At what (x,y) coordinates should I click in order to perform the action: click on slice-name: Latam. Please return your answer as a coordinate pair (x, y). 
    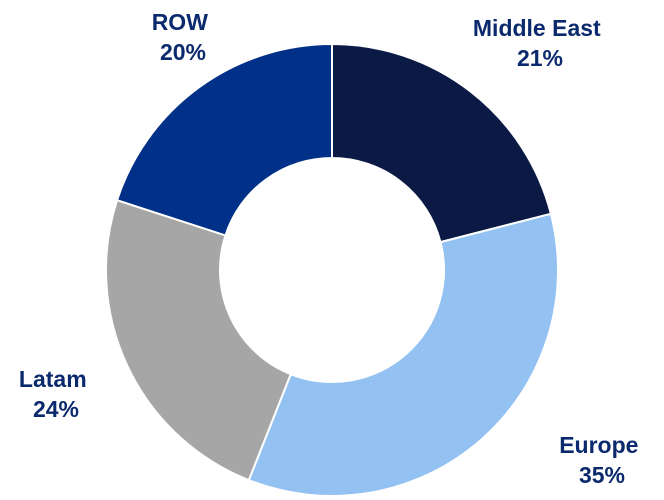
    Looking at the image, I should click on (53, 379).